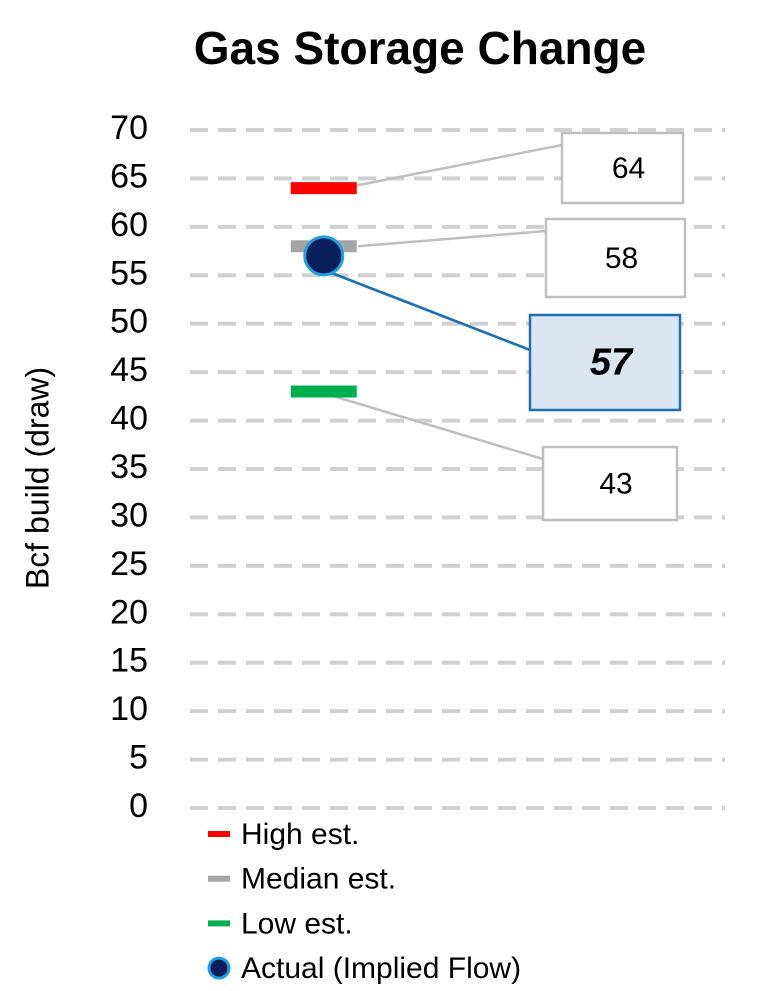 The height and width of the screenshot is (991, 776). What do you see at coordinates (628, 168) in the screenshot?
I see `data-label: 64` at bounding box center [628, 168].